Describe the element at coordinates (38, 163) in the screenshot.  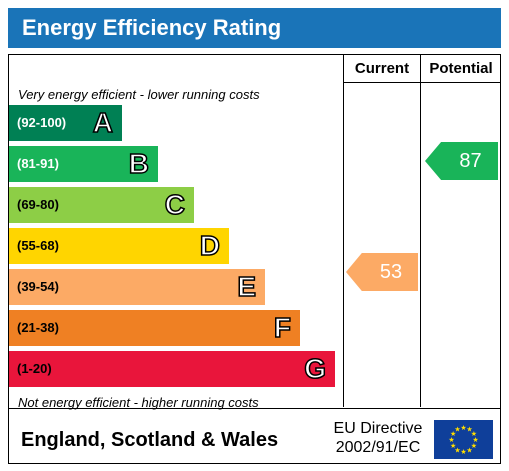
I see `band-range: (81-91)` at that location.